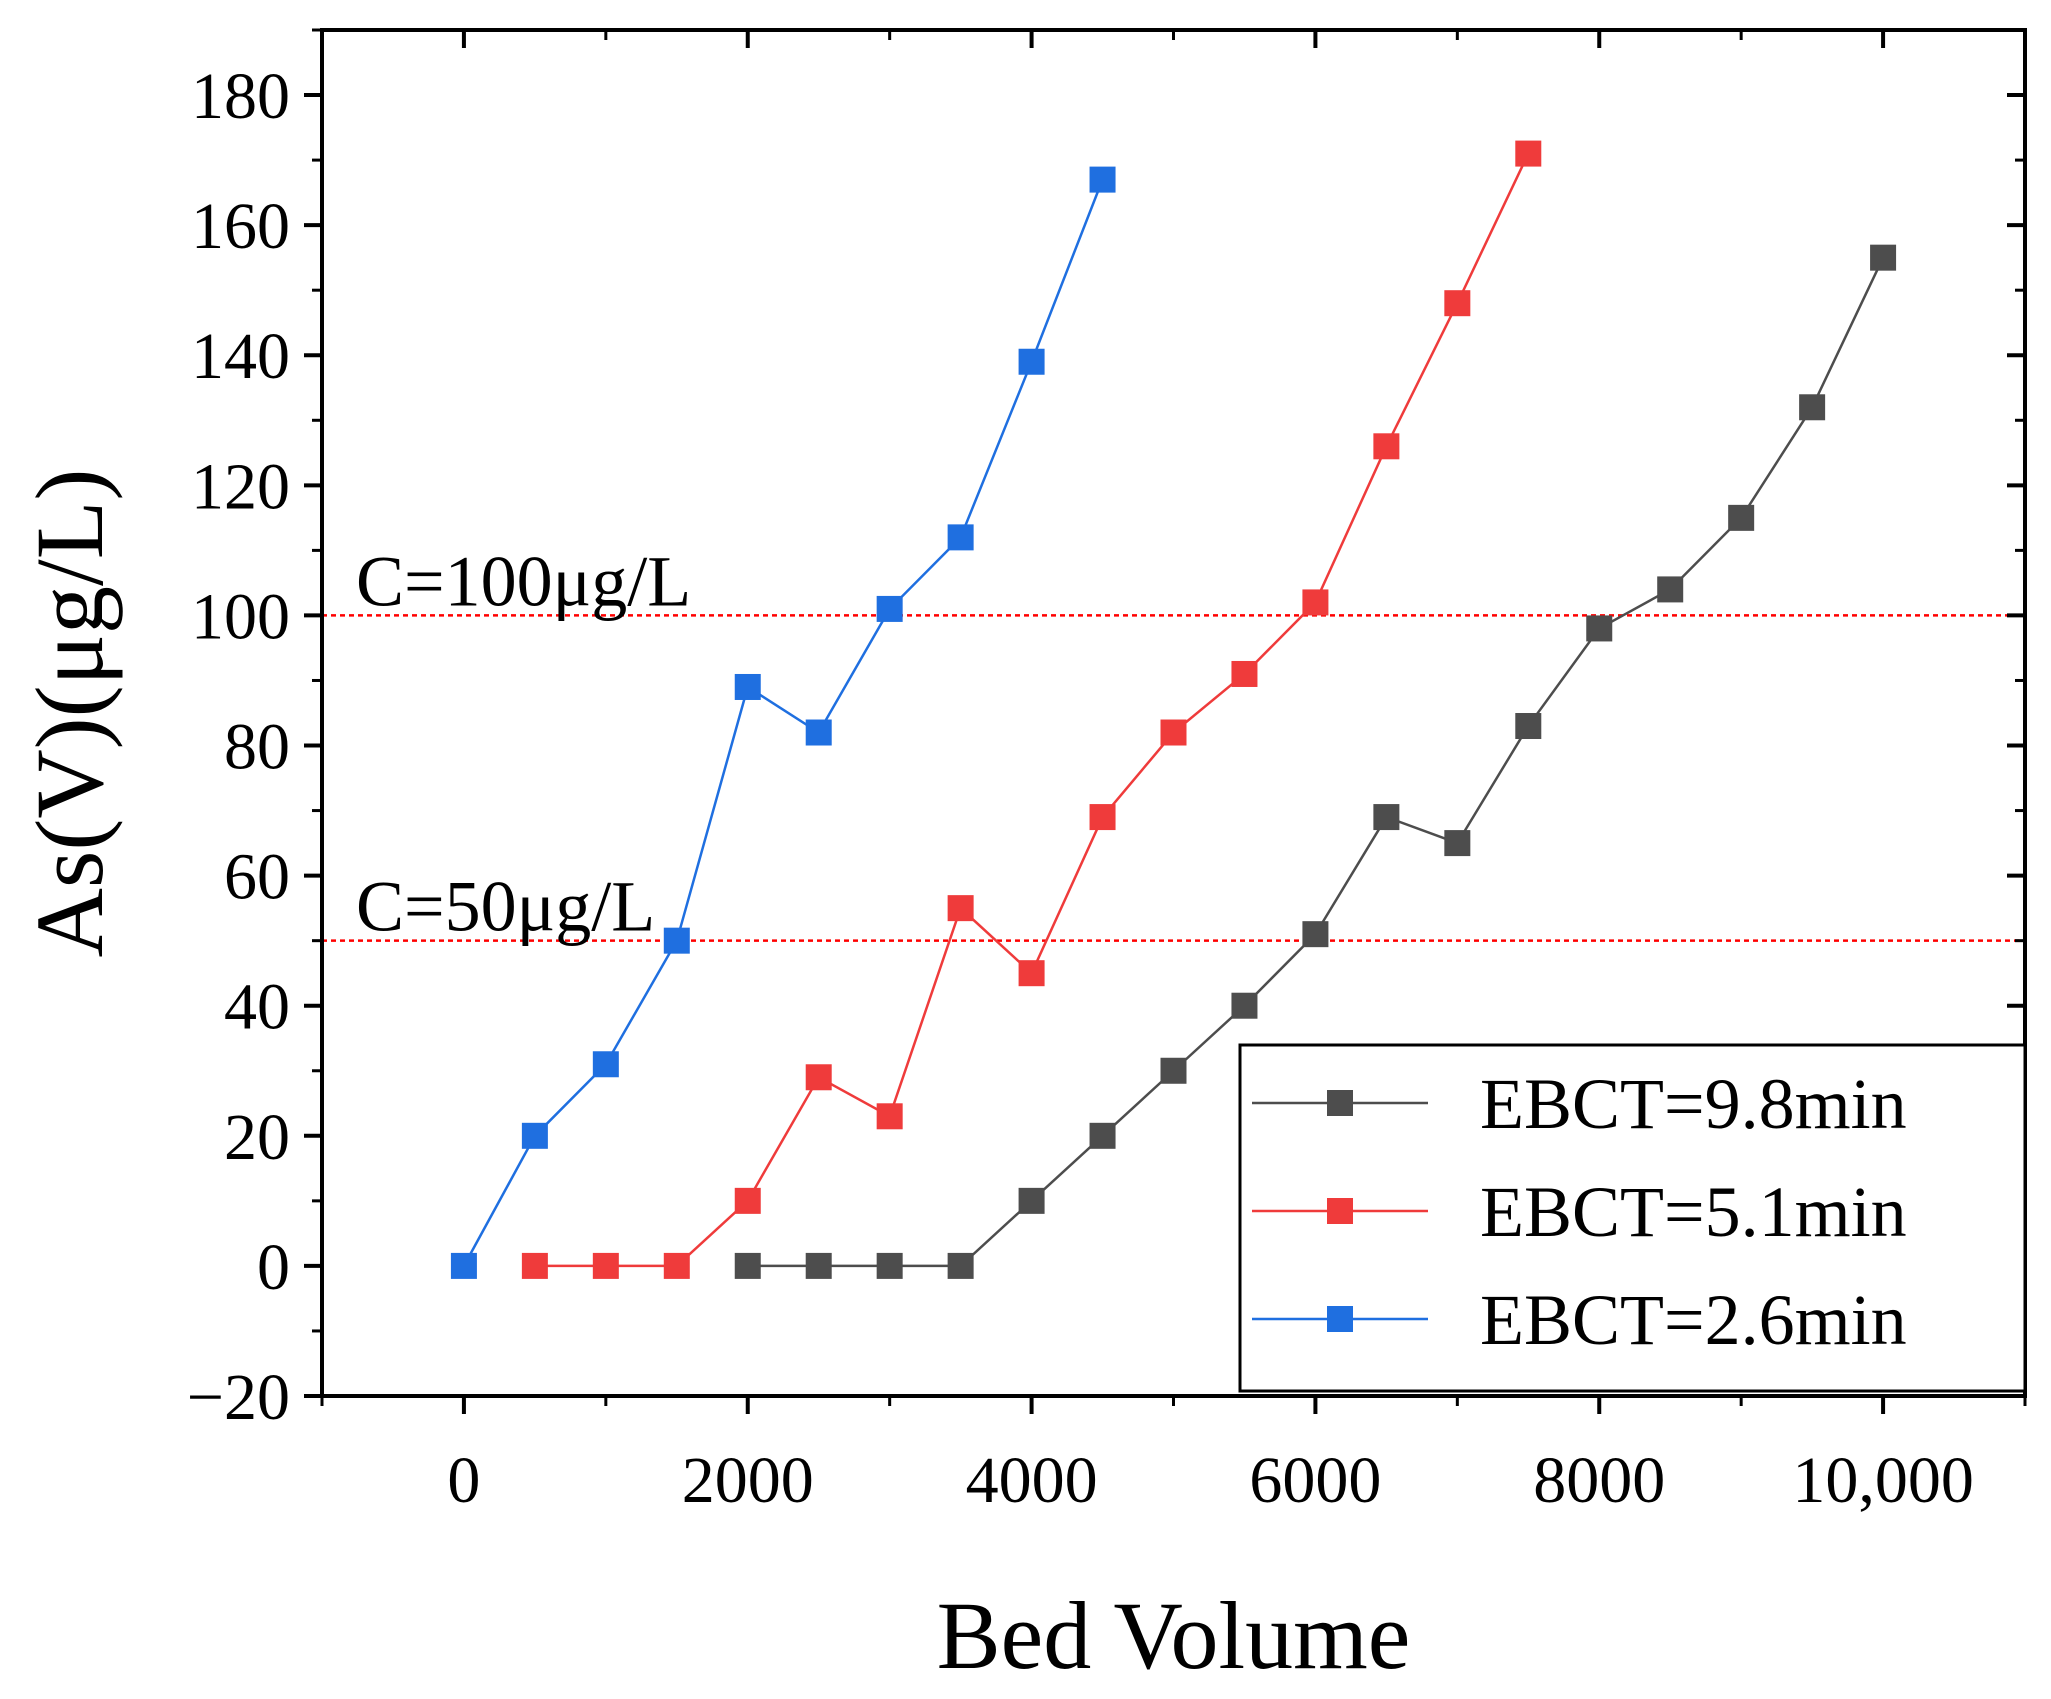 The image size is (2051, 1699). What do you see at coordinates (240, 96) in the screenshot?
I see `y-tick-label: 180` at bounding box center [240, 96].